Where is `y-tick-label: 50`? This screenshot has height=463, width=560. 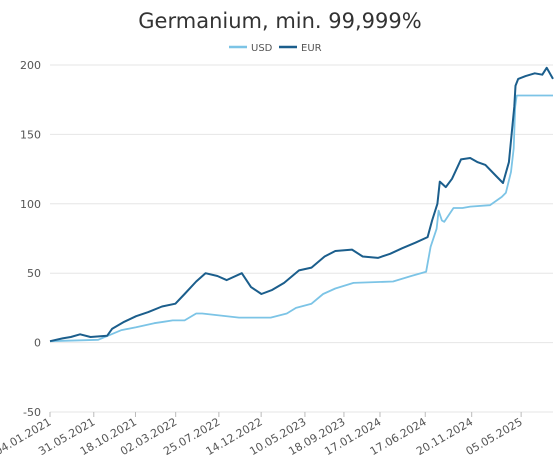
y-tick-label: 50 is located at coordinates (34, 273).